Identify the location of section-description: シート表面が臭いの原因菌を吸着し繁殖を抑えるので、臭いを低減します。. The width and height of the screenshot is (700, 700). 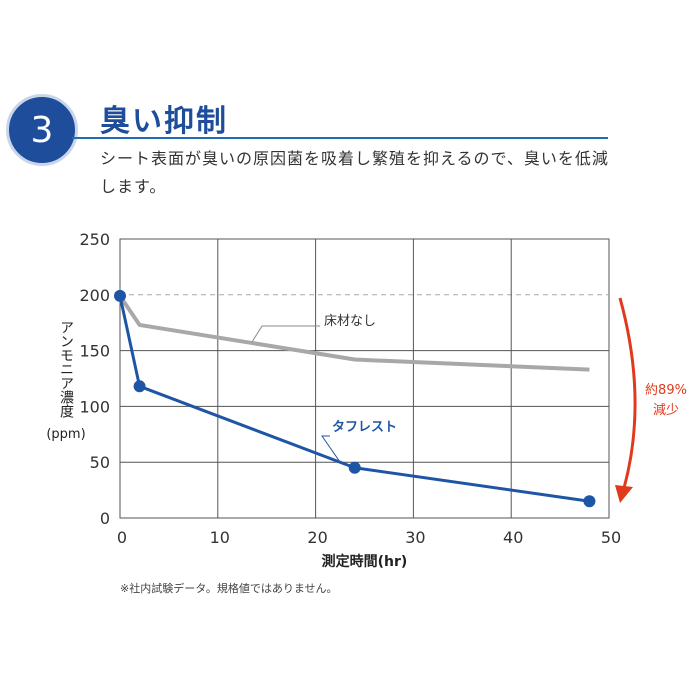
(354, 172).